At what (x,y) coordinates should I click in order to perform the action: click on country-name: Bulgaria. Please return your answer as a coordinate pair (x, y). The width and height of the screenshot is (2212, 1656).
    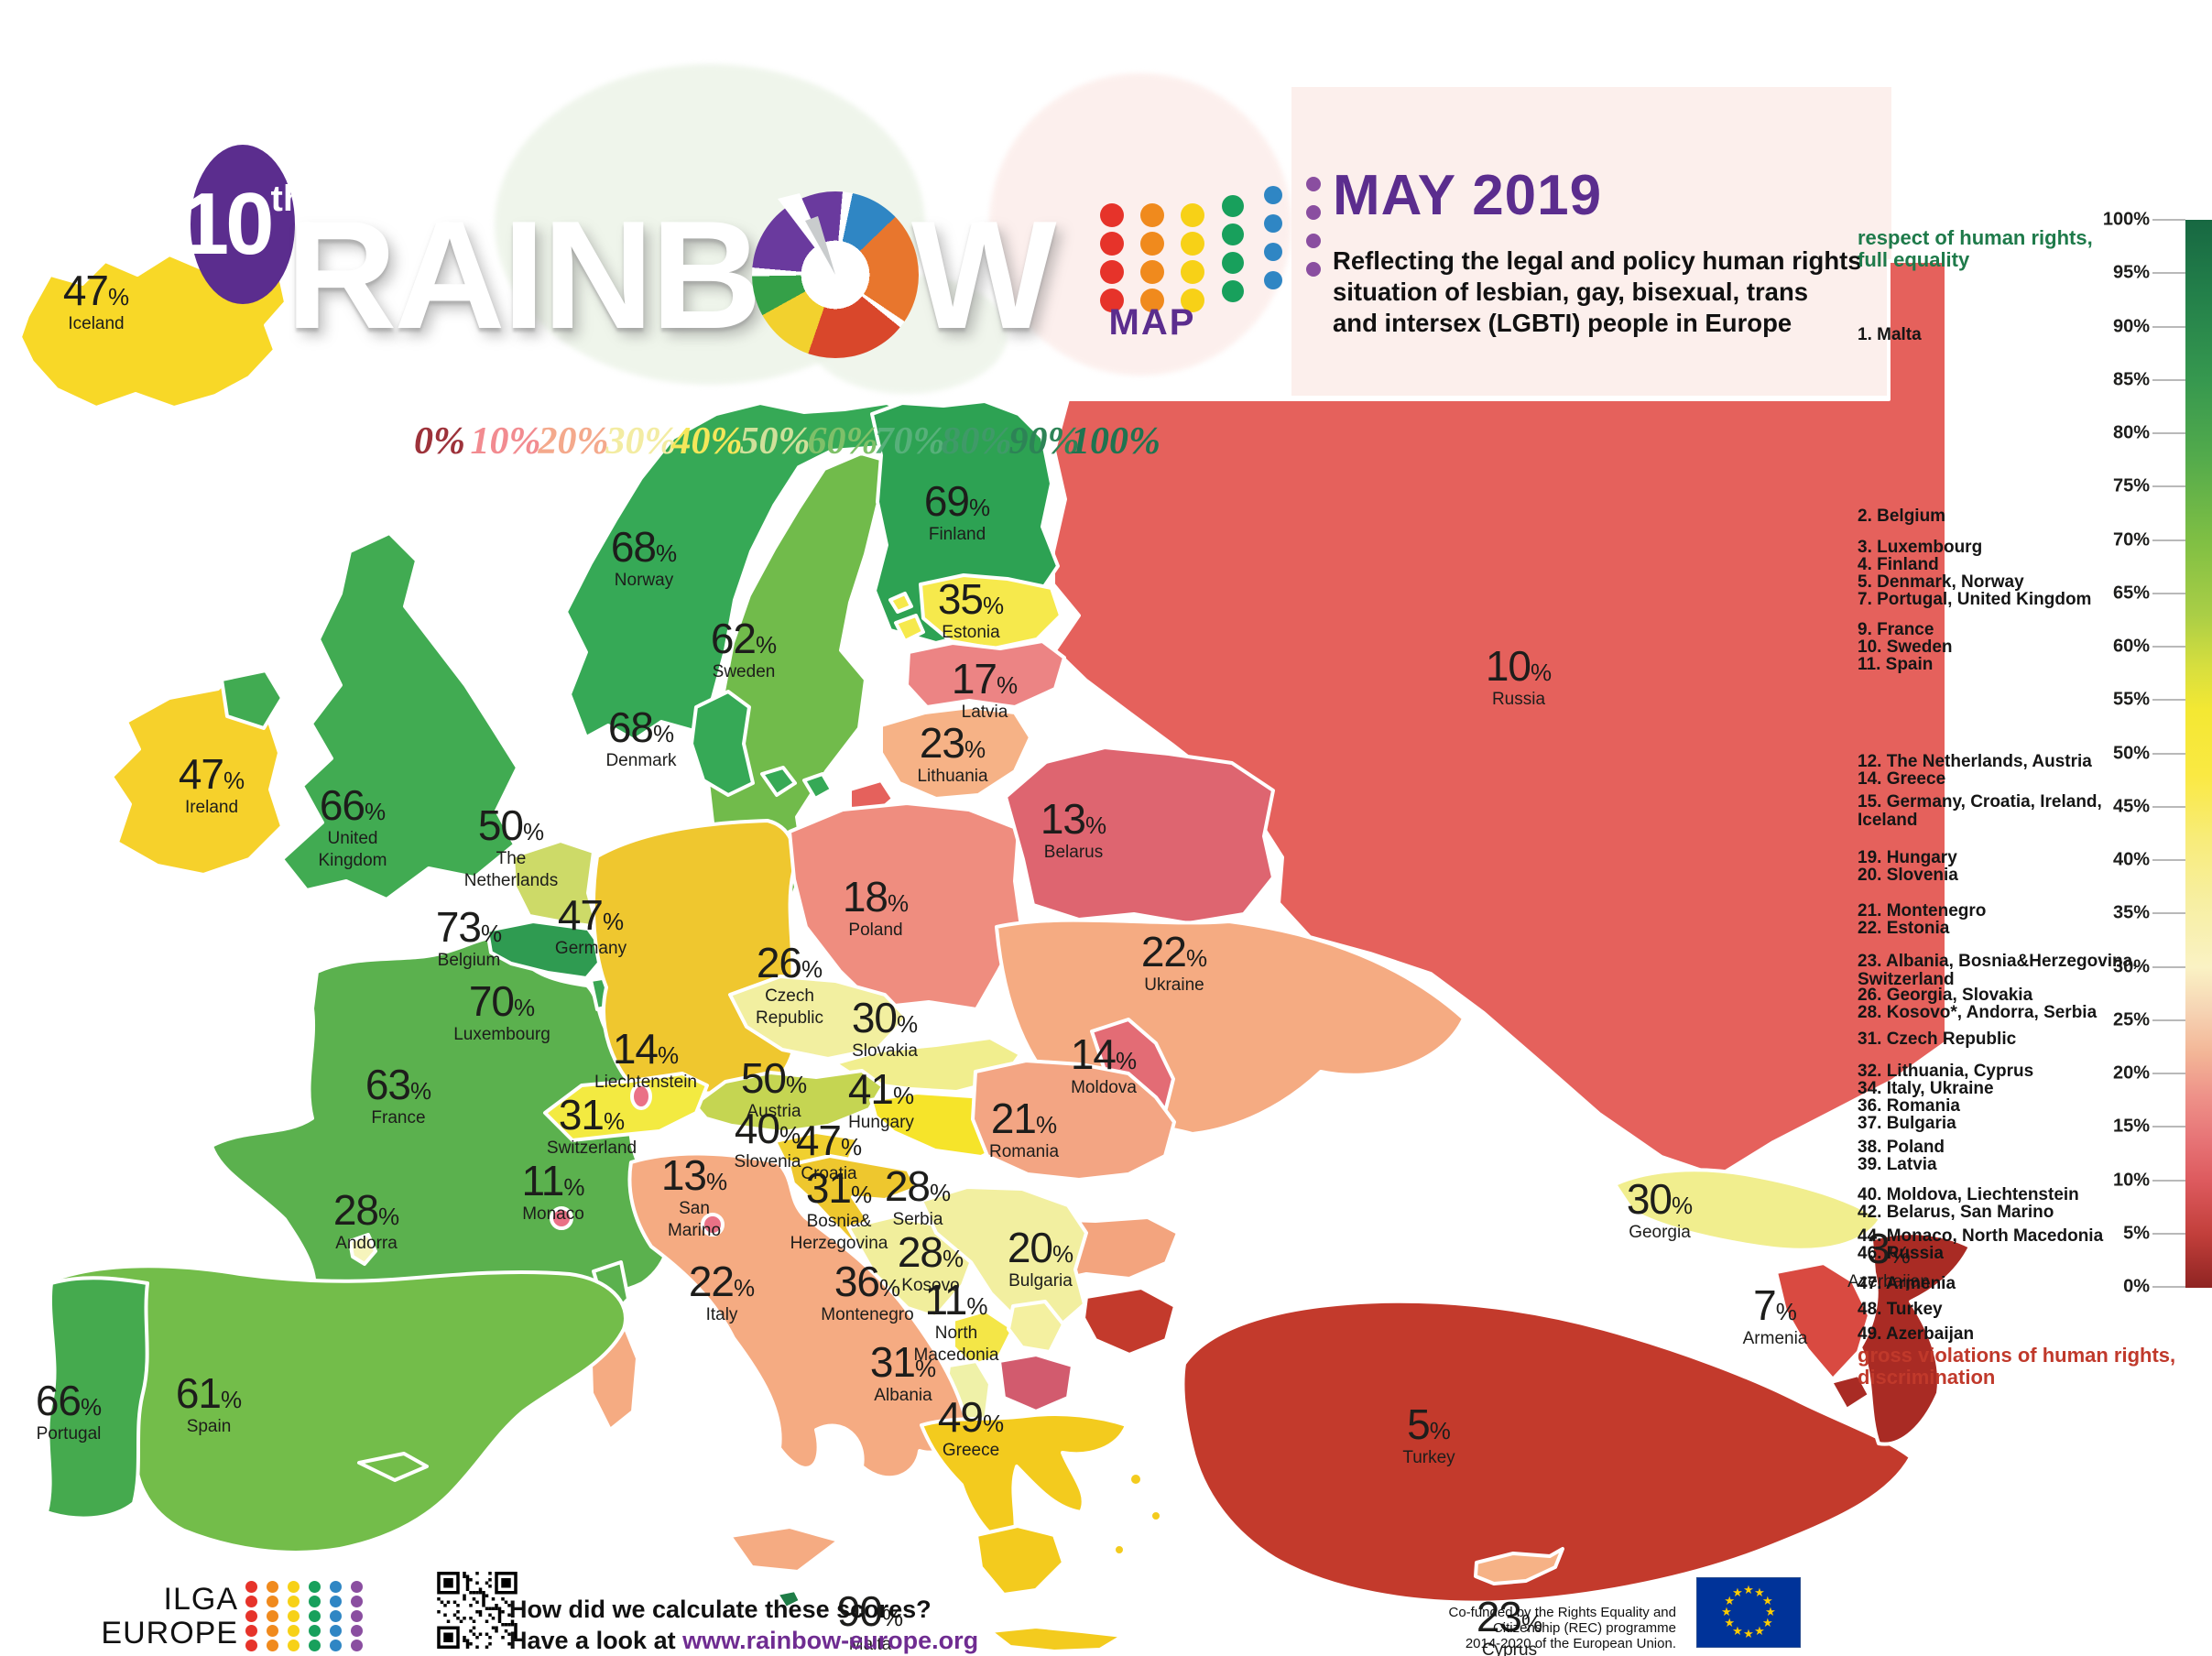
    Looking at the image, I should click on (1040, 1281).